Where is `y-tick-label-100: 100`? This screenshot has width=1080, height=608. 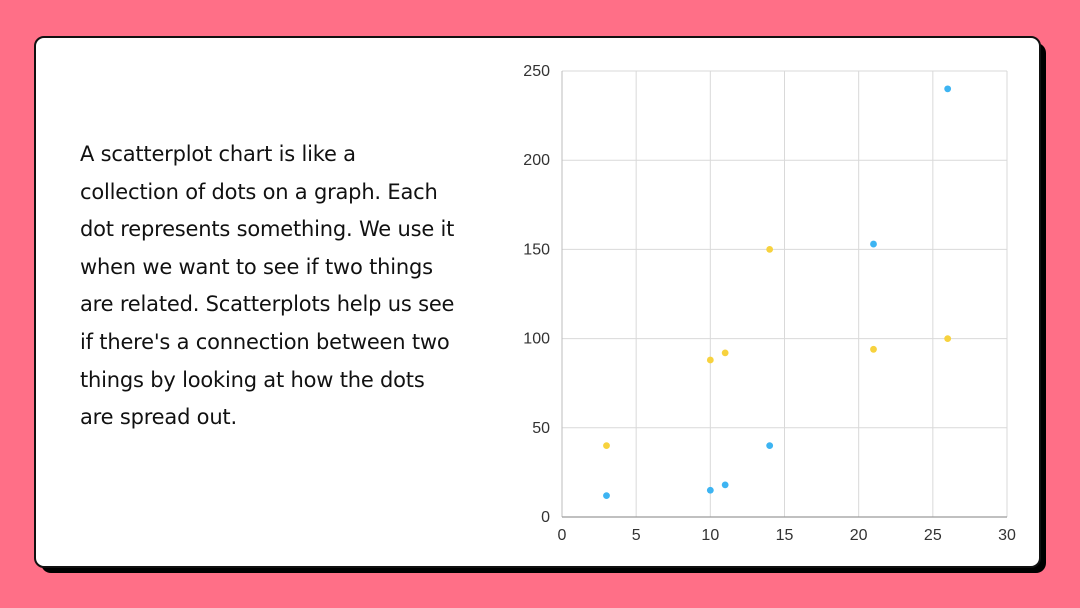 y-tick-label-100: 100 is located at coordinates (536, 339).